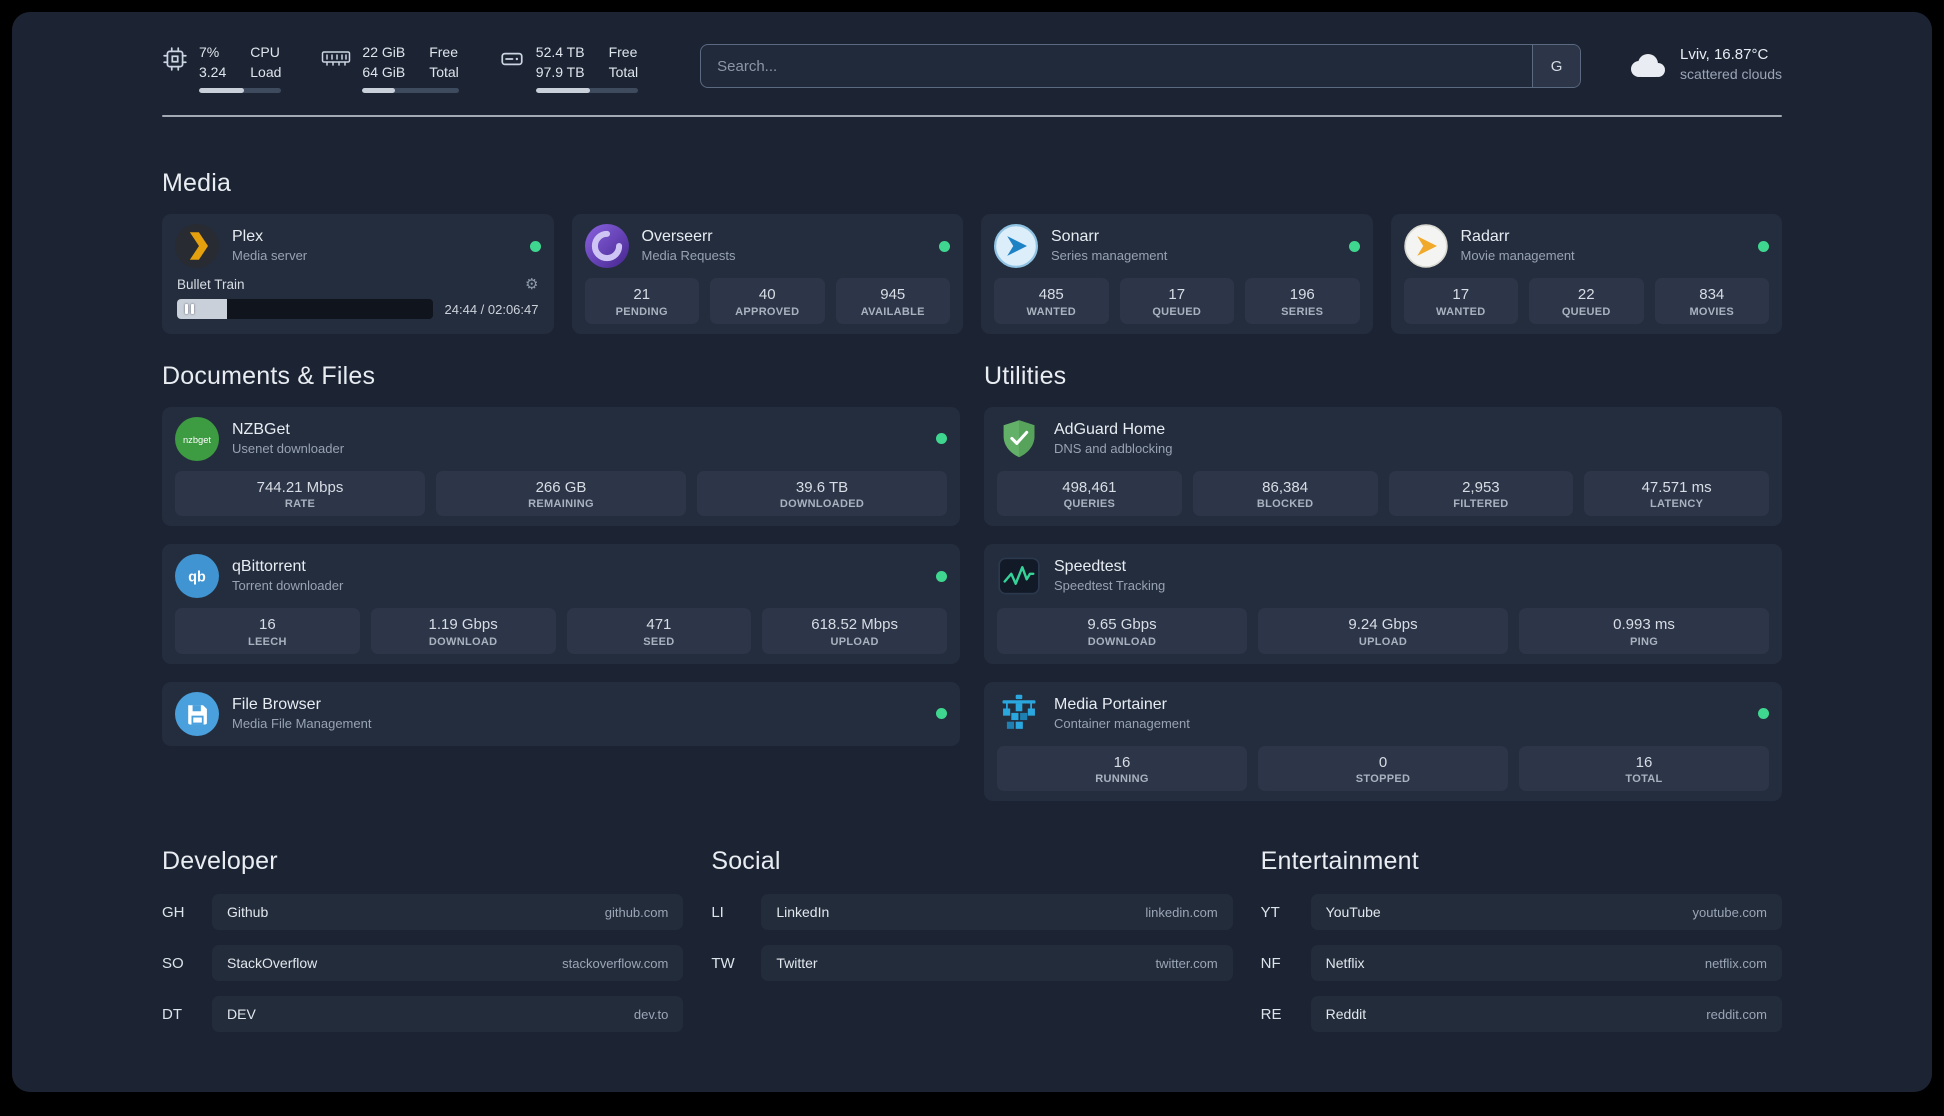 The width and height of the screenshot is (1944, 1116). Describe the element at coordinates (1724, 54) in the screenshot. I see `weather-location: Lviv, 16.87°C` at that location.